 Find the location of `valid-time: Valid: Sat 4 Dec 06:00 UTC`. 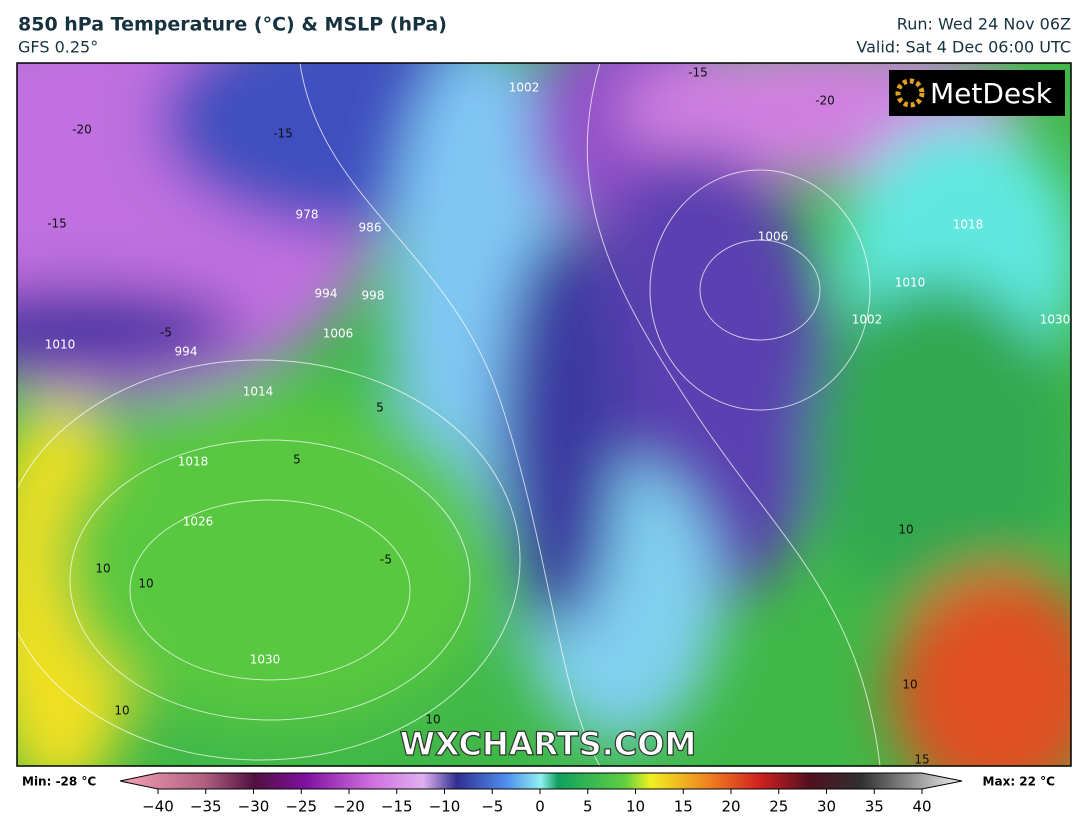

valid-time: Valid: Sat 4 Dec 06:00 UTC is located at coordinates (963, 47).